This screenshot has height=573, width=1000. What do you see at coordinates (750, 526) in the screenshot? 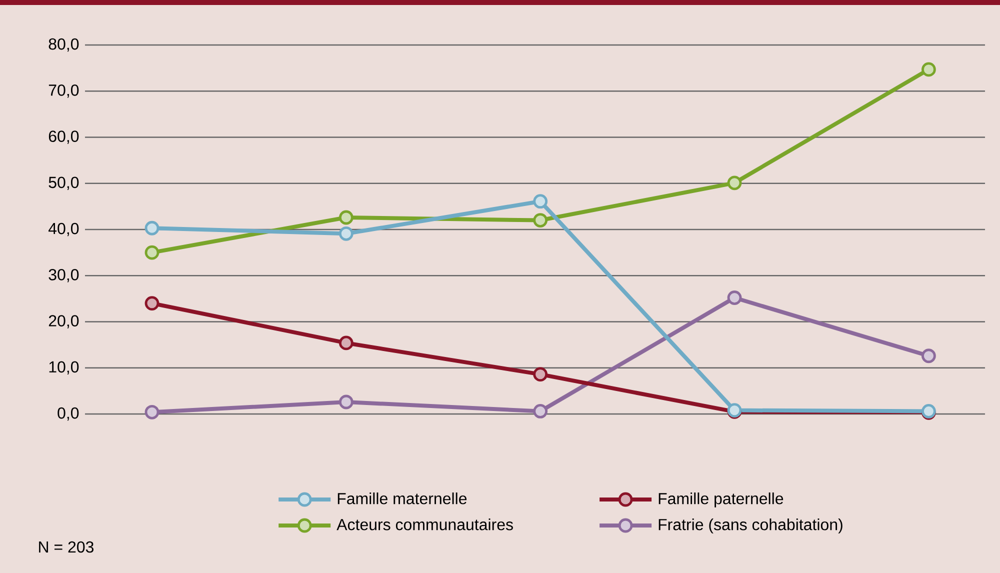
I see `legend-label: Fratrie (sans cohabitation)` at bounding box center [750, 526].